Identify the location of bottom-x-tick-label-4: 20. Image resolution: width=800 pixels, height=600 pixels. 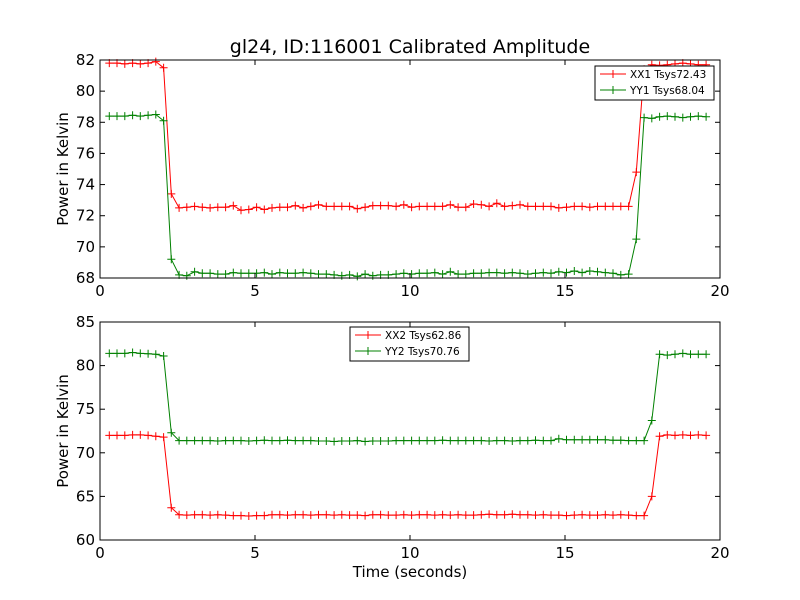
(719, 553).